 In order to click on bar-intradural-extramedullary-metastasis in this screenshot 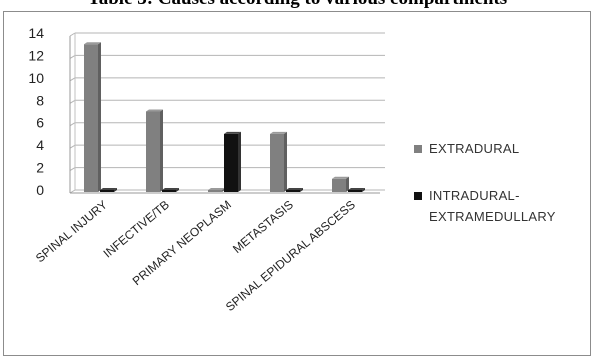, I will do `click(294, 190)`.